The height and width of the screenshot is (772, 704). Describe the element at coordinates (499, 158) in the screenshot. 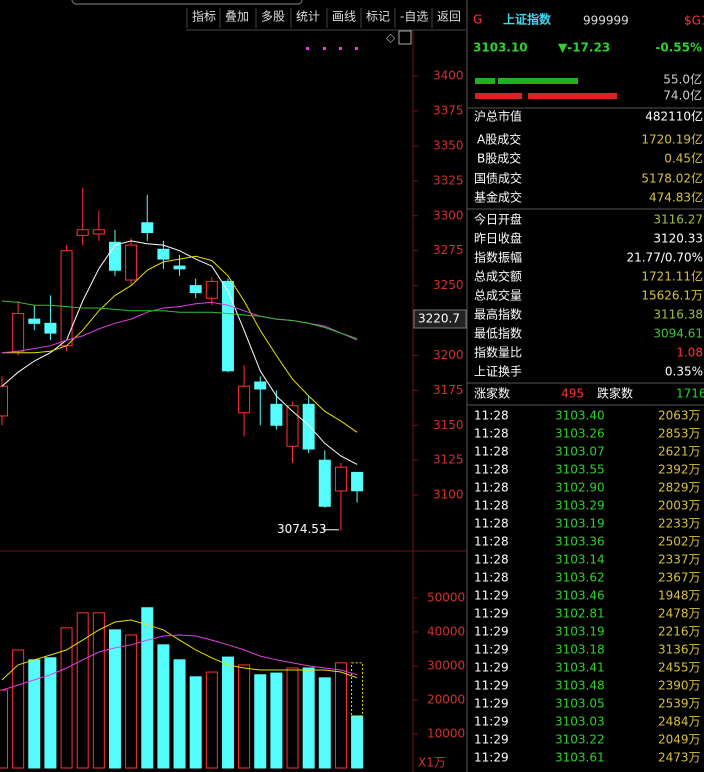

I see `quote-label: B股成交` at that location.